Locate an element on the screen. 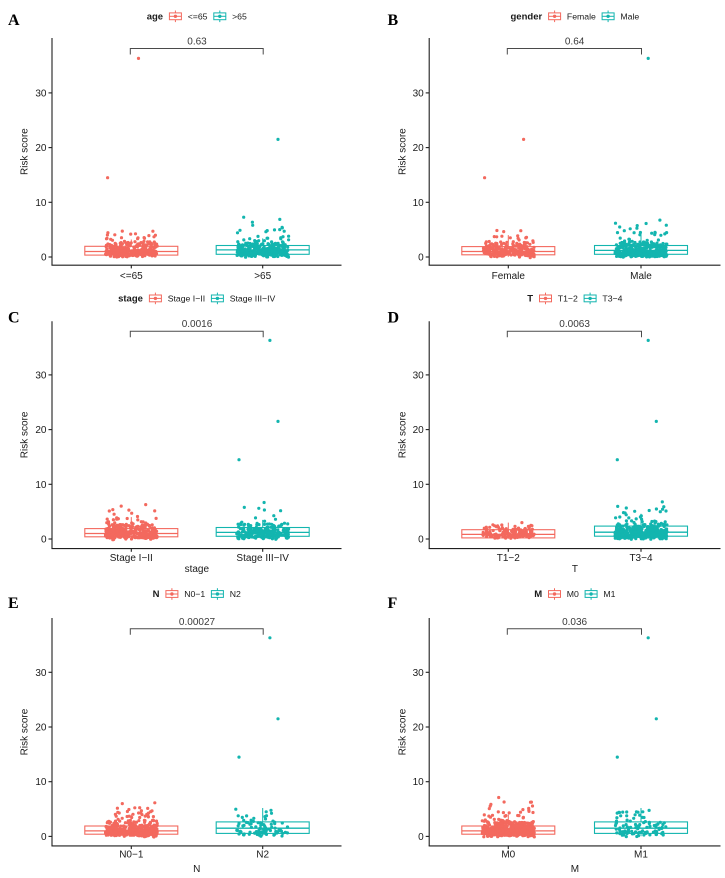  svg-text: 0.63 is located at coordinates (197, 42).